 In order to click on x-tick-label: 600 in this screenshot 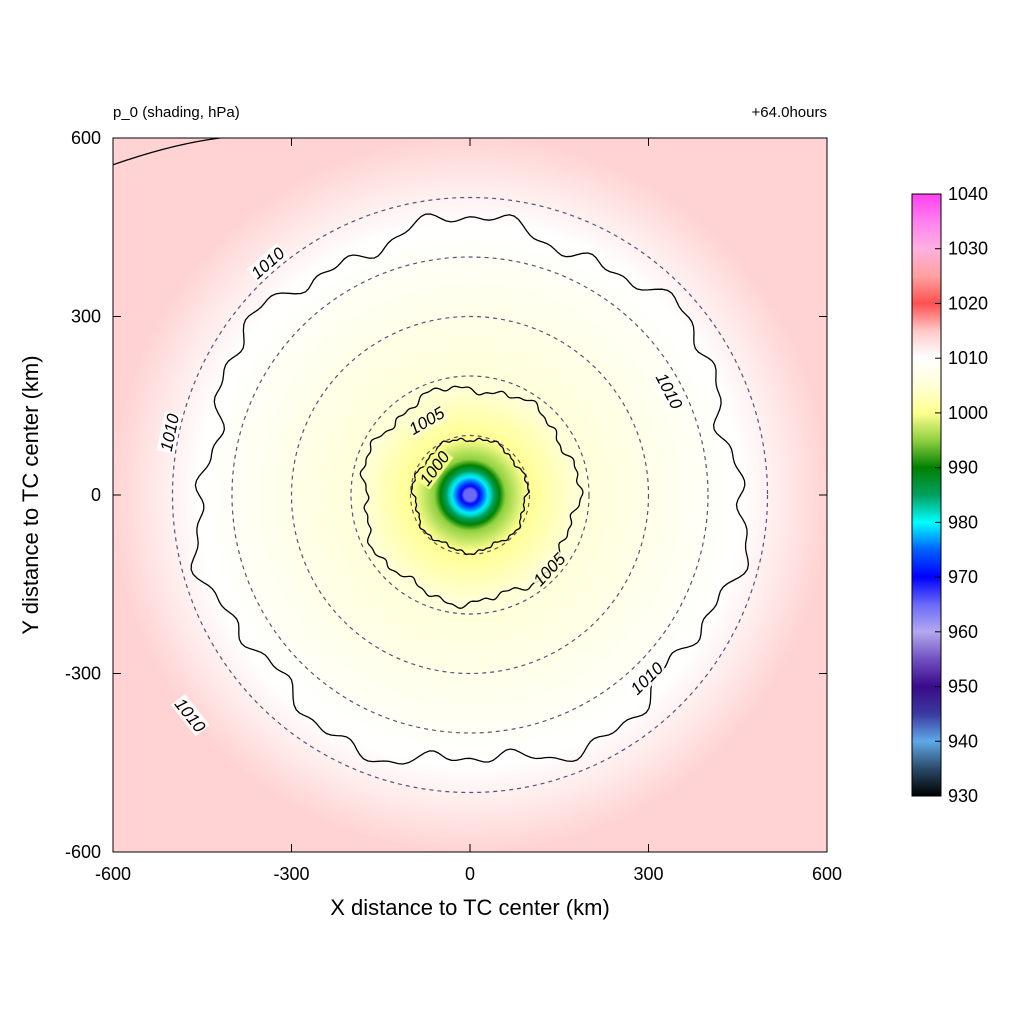, I will do `click(827, 874)`.